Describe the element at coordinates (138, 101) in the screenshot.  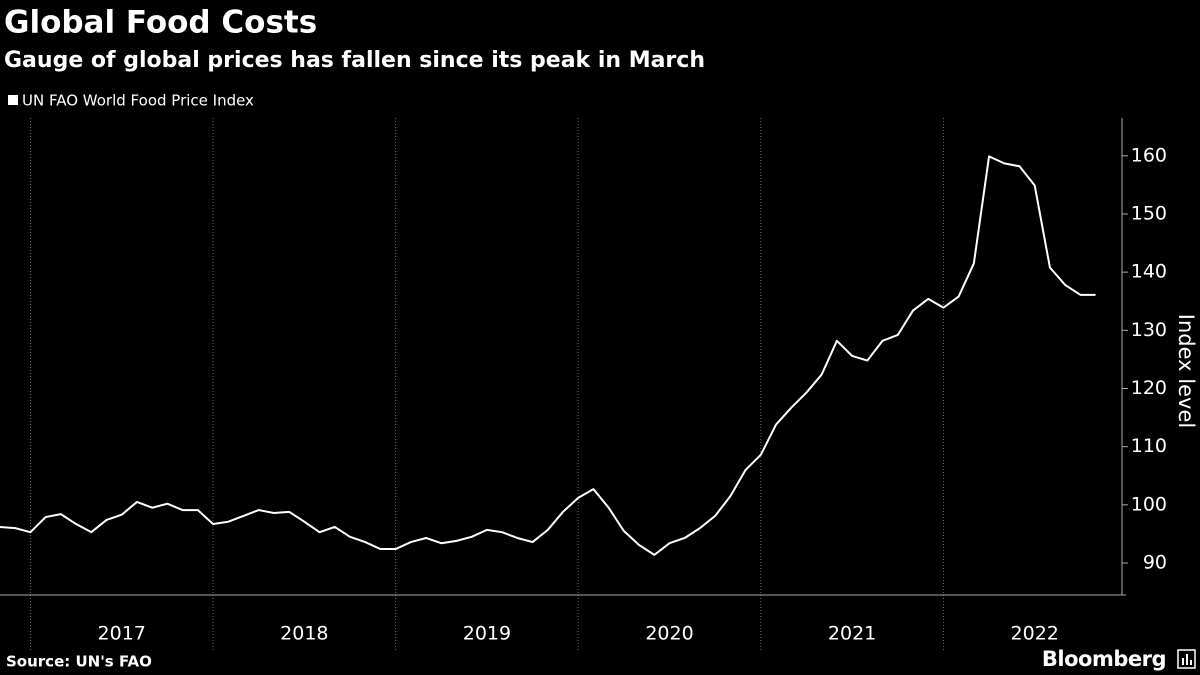
I see `legend-label: UN FAO World Food Price Index` at that location.